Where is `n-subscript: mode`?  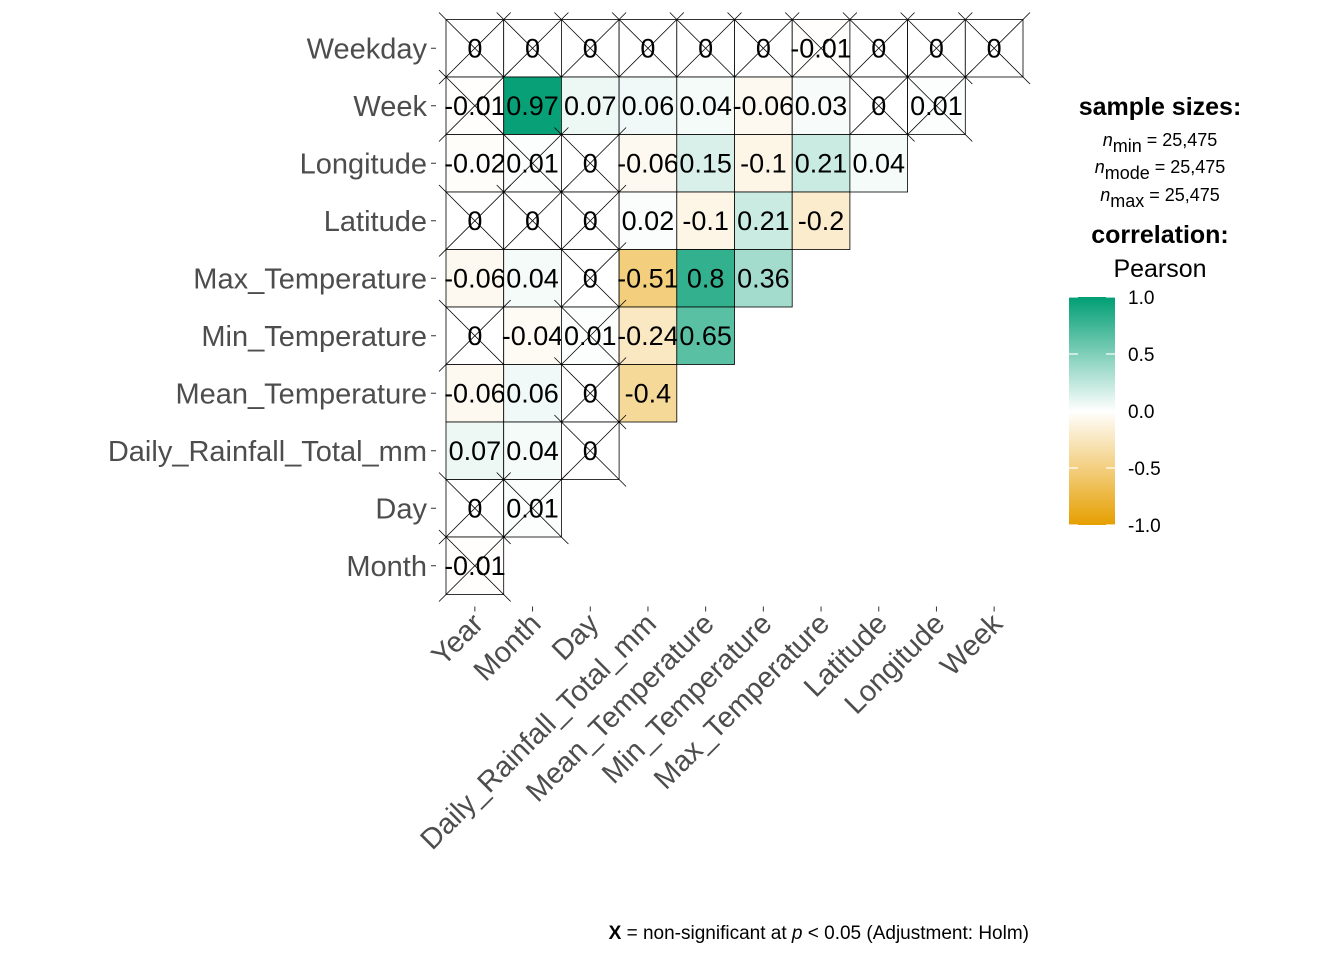 n-subscript: mode is located at coordinates (1127, 173).